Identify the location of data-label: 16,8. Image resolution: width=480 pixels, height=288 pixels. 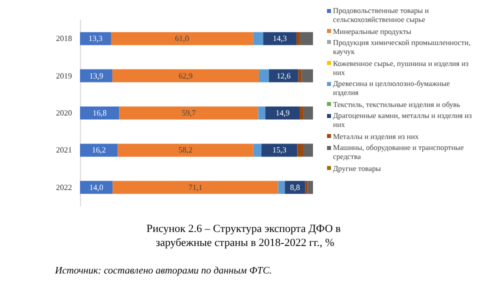
(99, 113).